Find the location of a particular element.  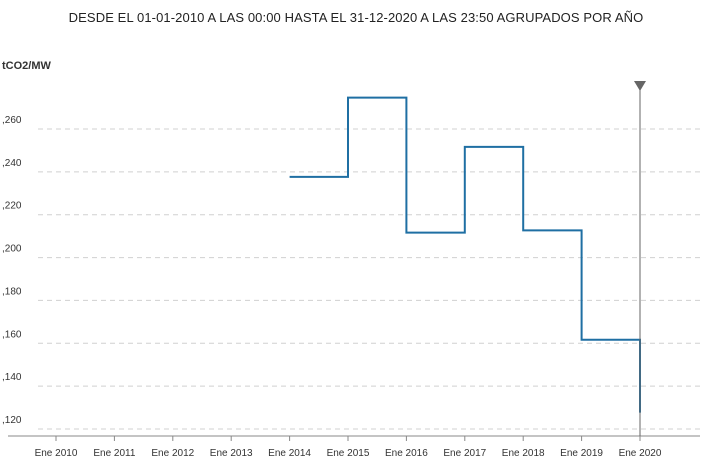

x-tick-label: Ene 2017 is located at coordinates (464, 453).